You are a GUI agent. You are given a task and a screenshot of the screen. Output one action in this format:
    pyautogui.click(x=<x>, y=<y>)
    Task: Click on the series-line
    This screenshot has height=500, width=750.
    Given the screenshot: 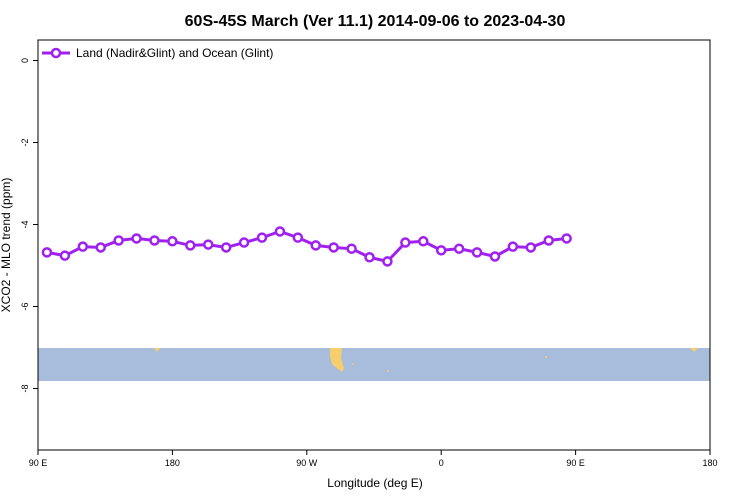 What is the action you would take?
    pyautogui.click(x=306, y=246)
    